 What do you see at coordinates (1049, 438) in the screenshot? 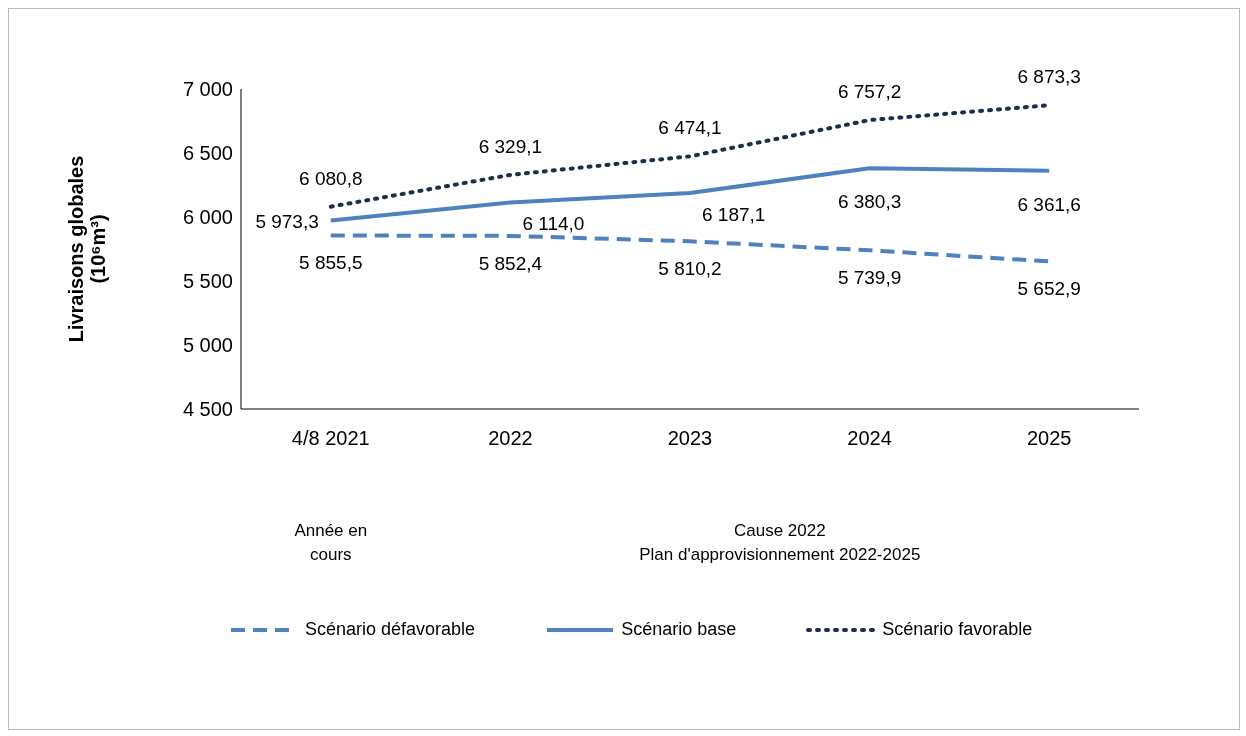
I see `x-tick-label: 2025` at bounding box center [1049, 438].